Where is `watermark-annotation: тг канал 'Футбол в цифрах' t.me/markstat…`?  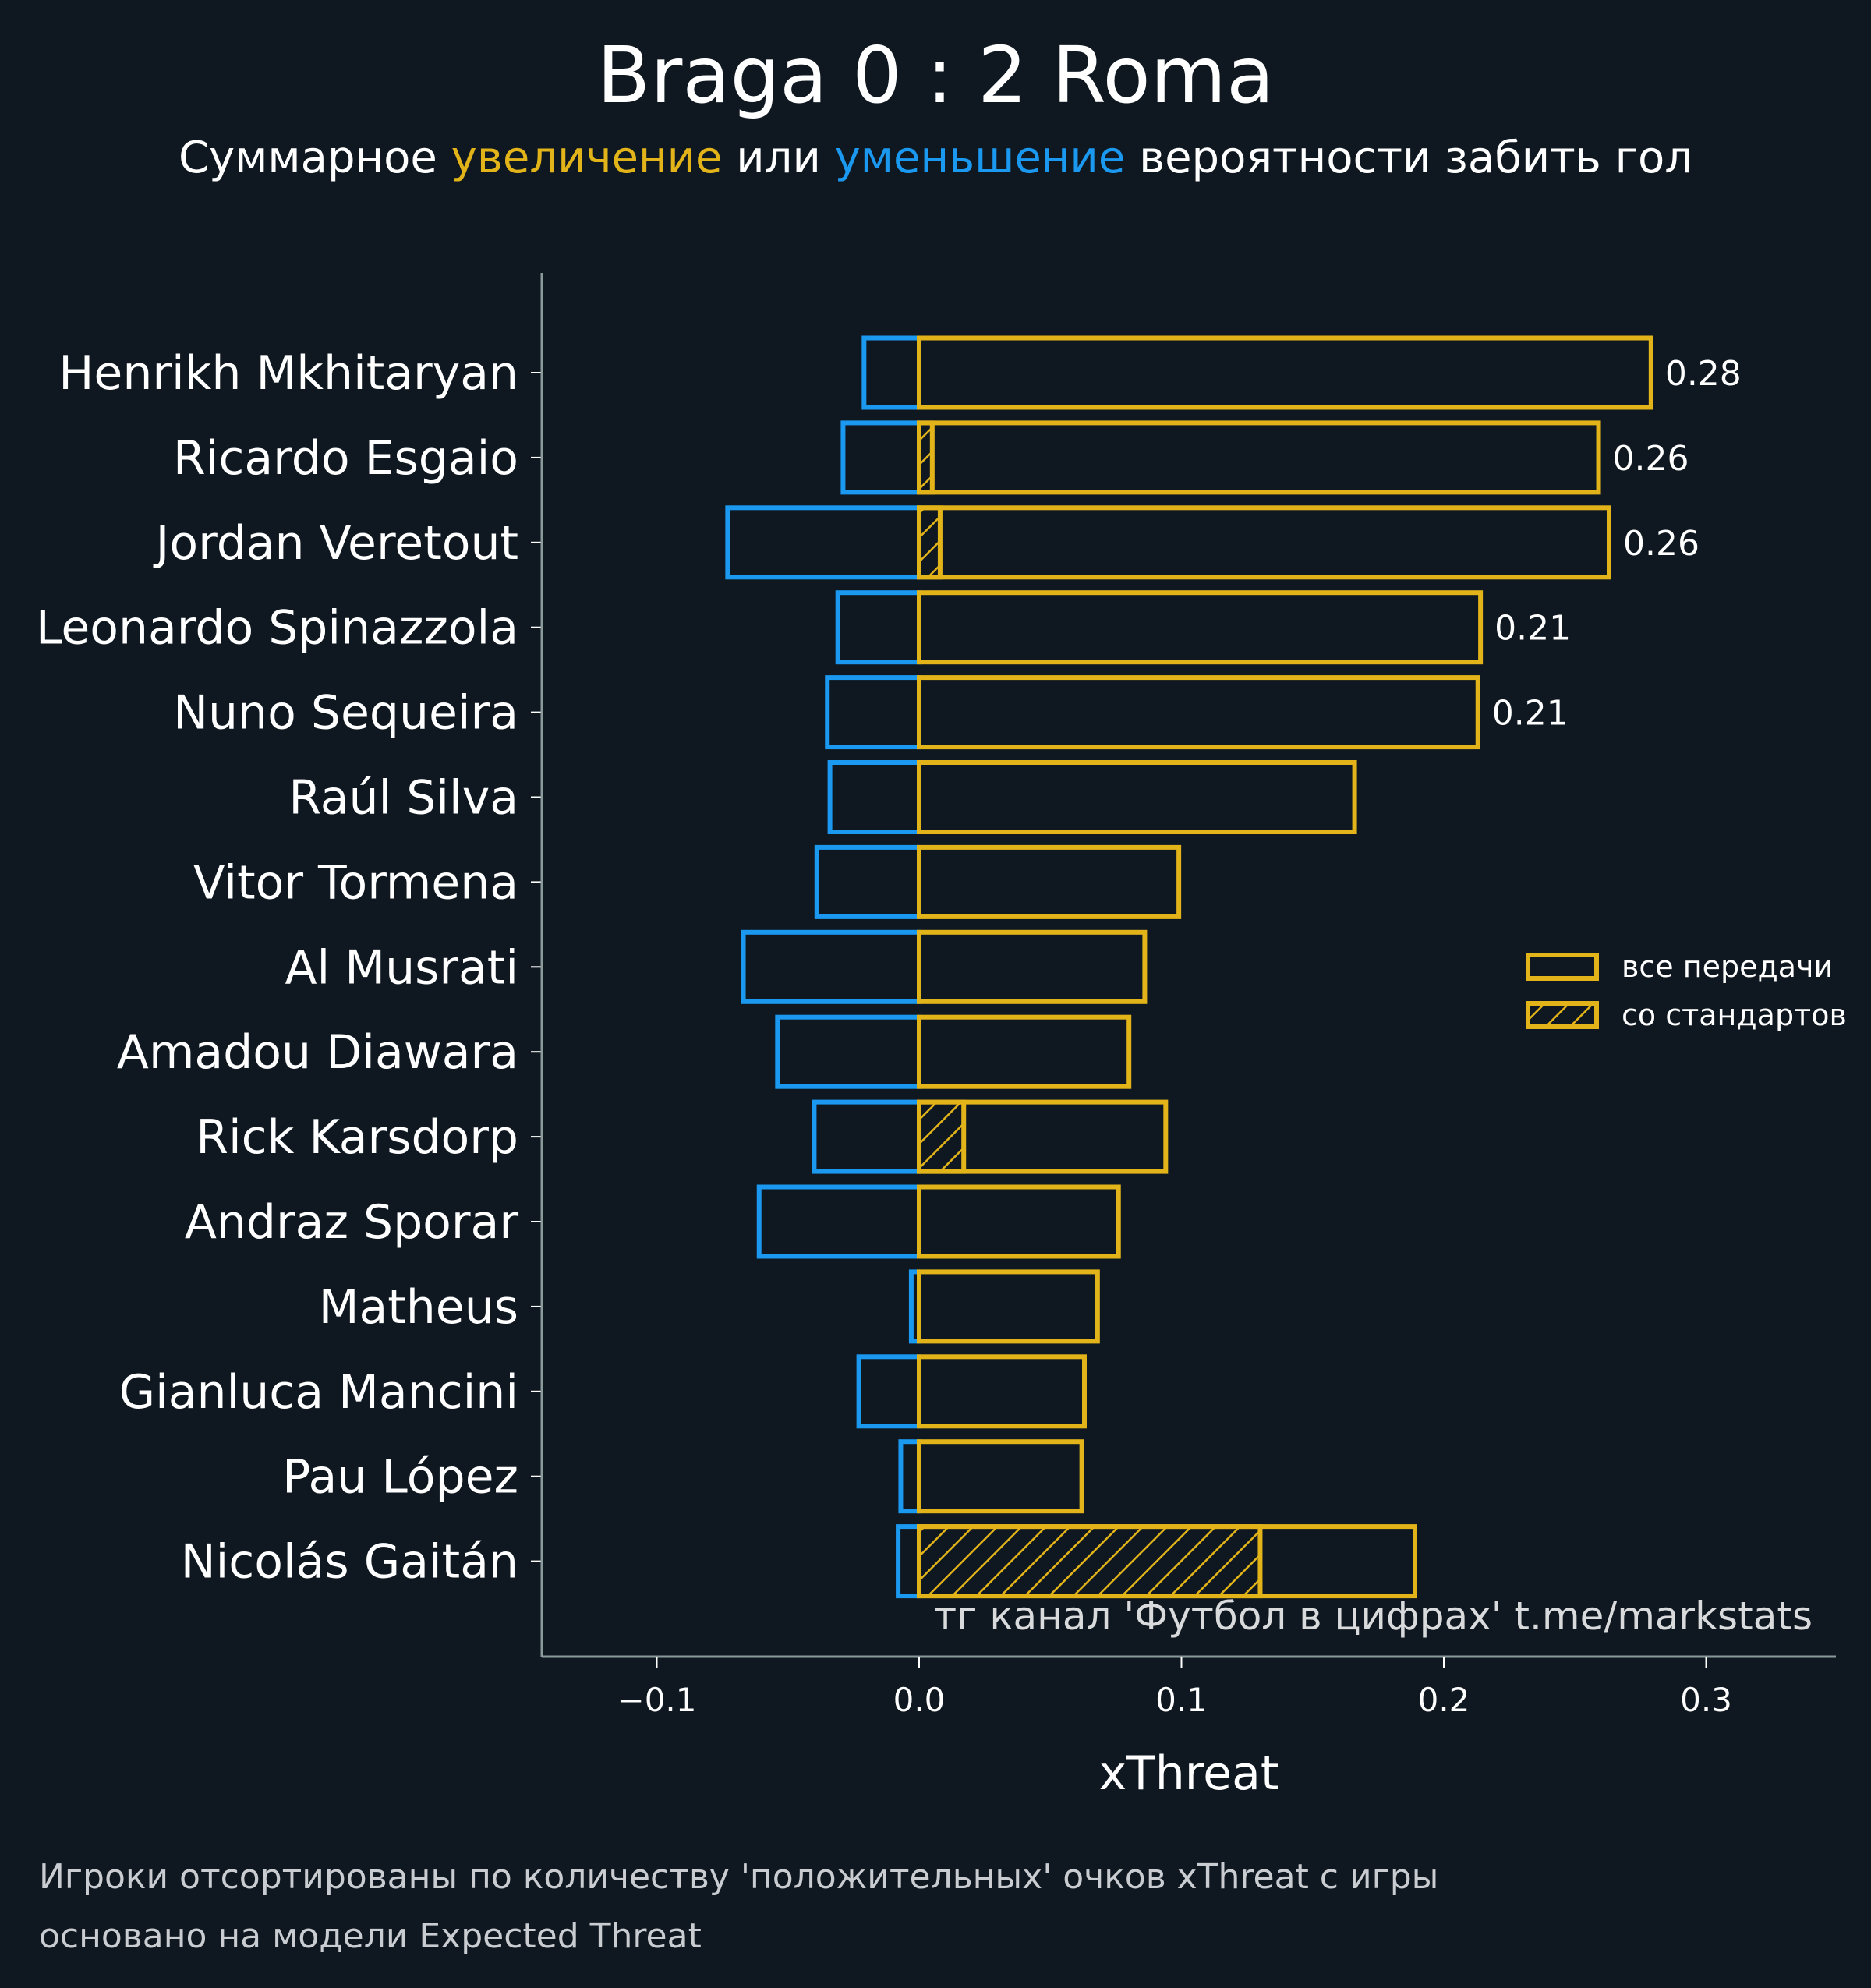 watermark-annotation: тг канал 'Футбол в цифрах' t.me/markstat… is located at coordinates (1373, 1616).